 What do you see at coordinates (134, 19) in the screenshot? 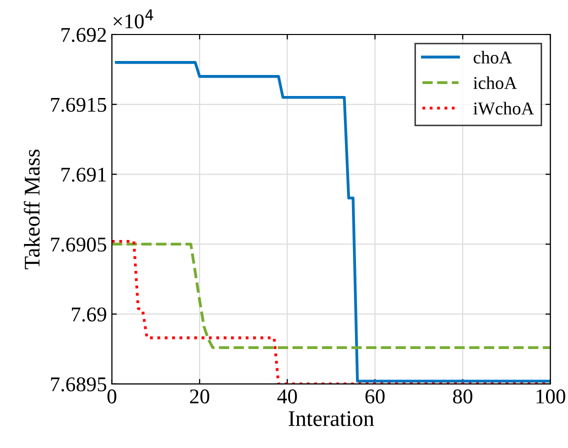
I see `text: ×10$^{4}$` at bounding box center [134, 19].